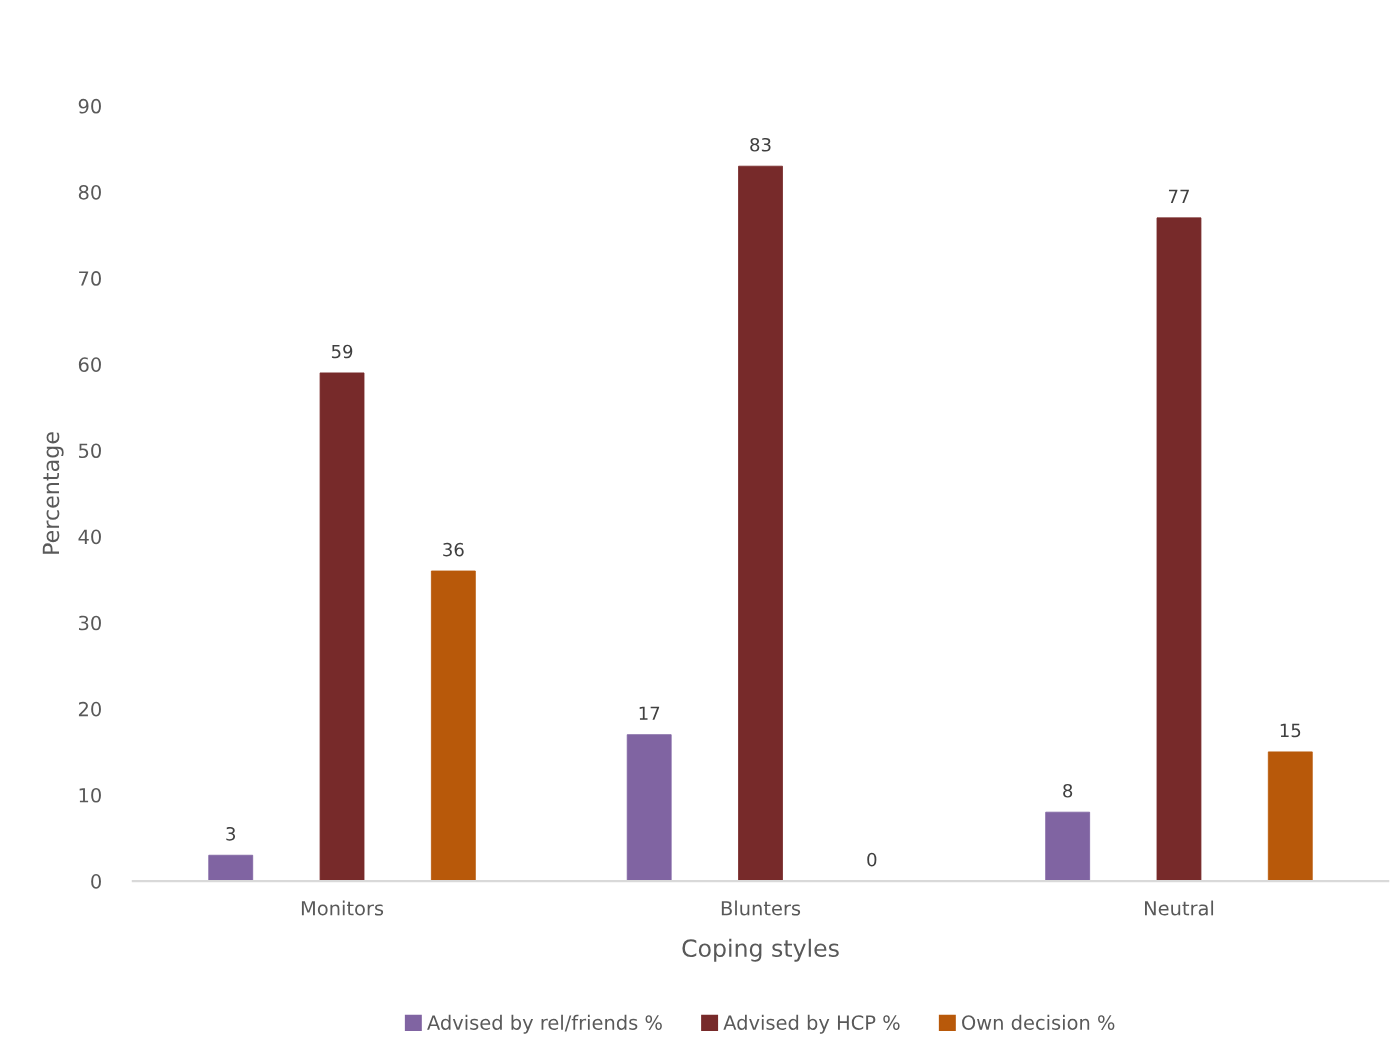  Describe the element at coordinates (90, 451) in the screenshot. I see `y-tick-label: 50` at that location.